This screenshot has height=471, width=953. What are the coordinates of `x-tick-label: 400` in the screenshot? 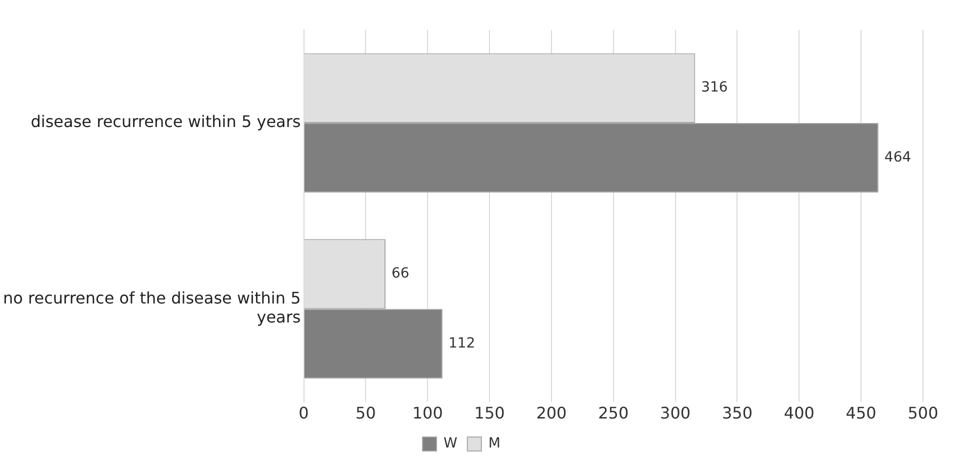 It's located at (799, 413).